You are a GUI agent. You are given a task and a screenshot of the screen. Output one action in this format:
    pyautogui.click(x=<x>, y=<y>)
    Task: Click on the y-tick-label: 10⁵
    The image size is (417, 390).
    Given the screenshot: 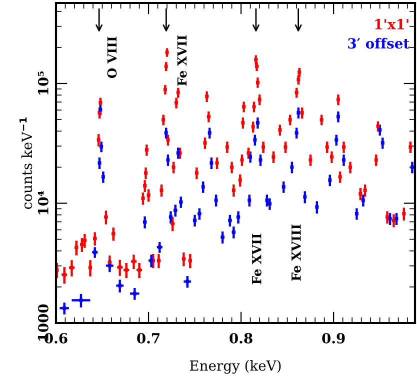 What is the action you would take?
    pyautogui.click(x=43, y=82)
    